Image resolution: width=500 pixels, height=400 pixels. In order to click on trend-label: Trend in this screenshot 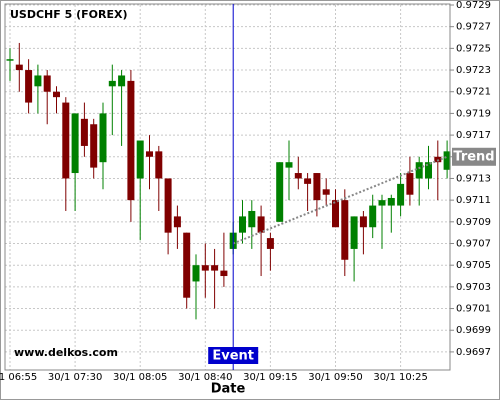, I will do `click(473, 156)`.